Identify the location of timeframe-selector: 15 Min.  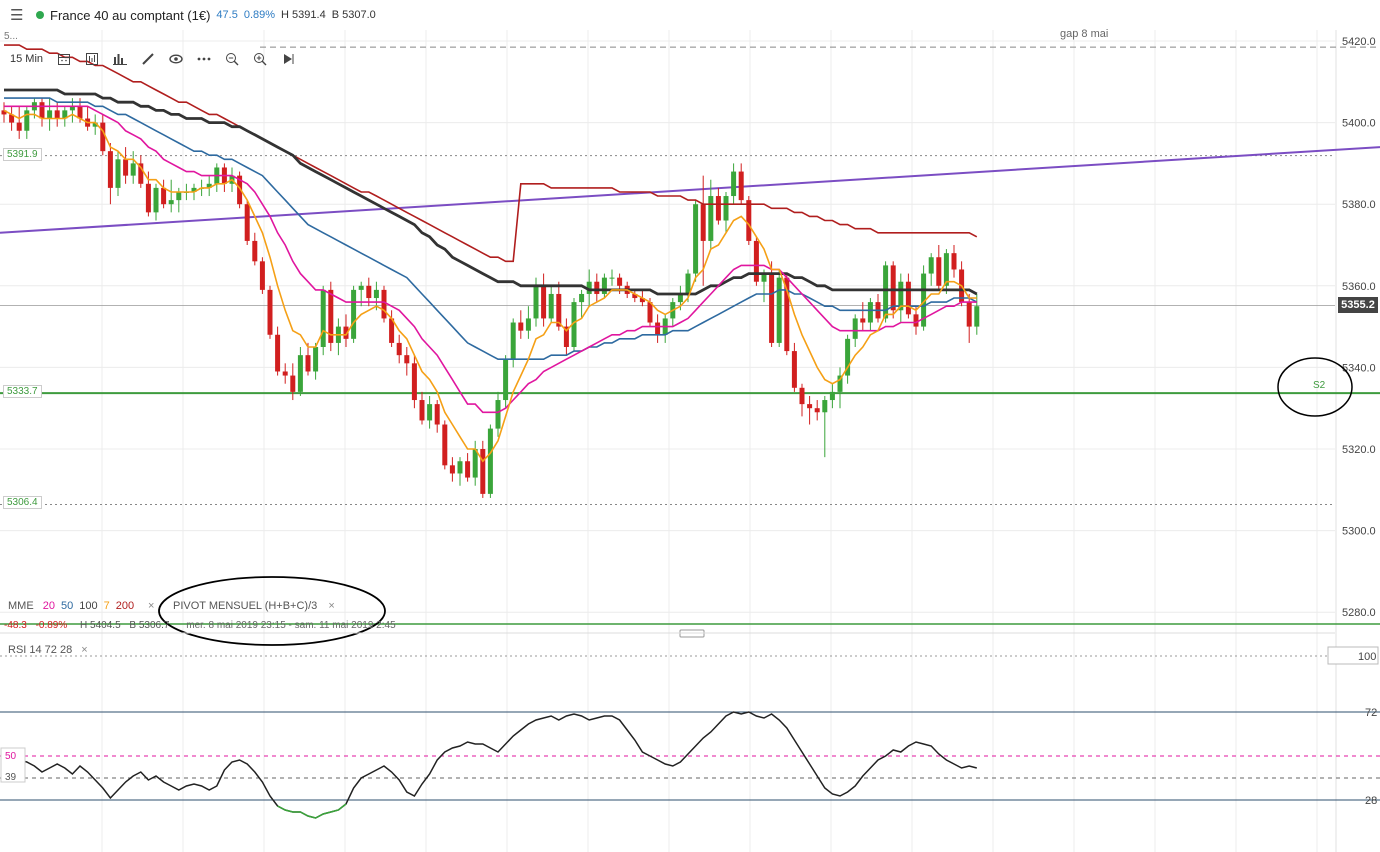
(27, 59).